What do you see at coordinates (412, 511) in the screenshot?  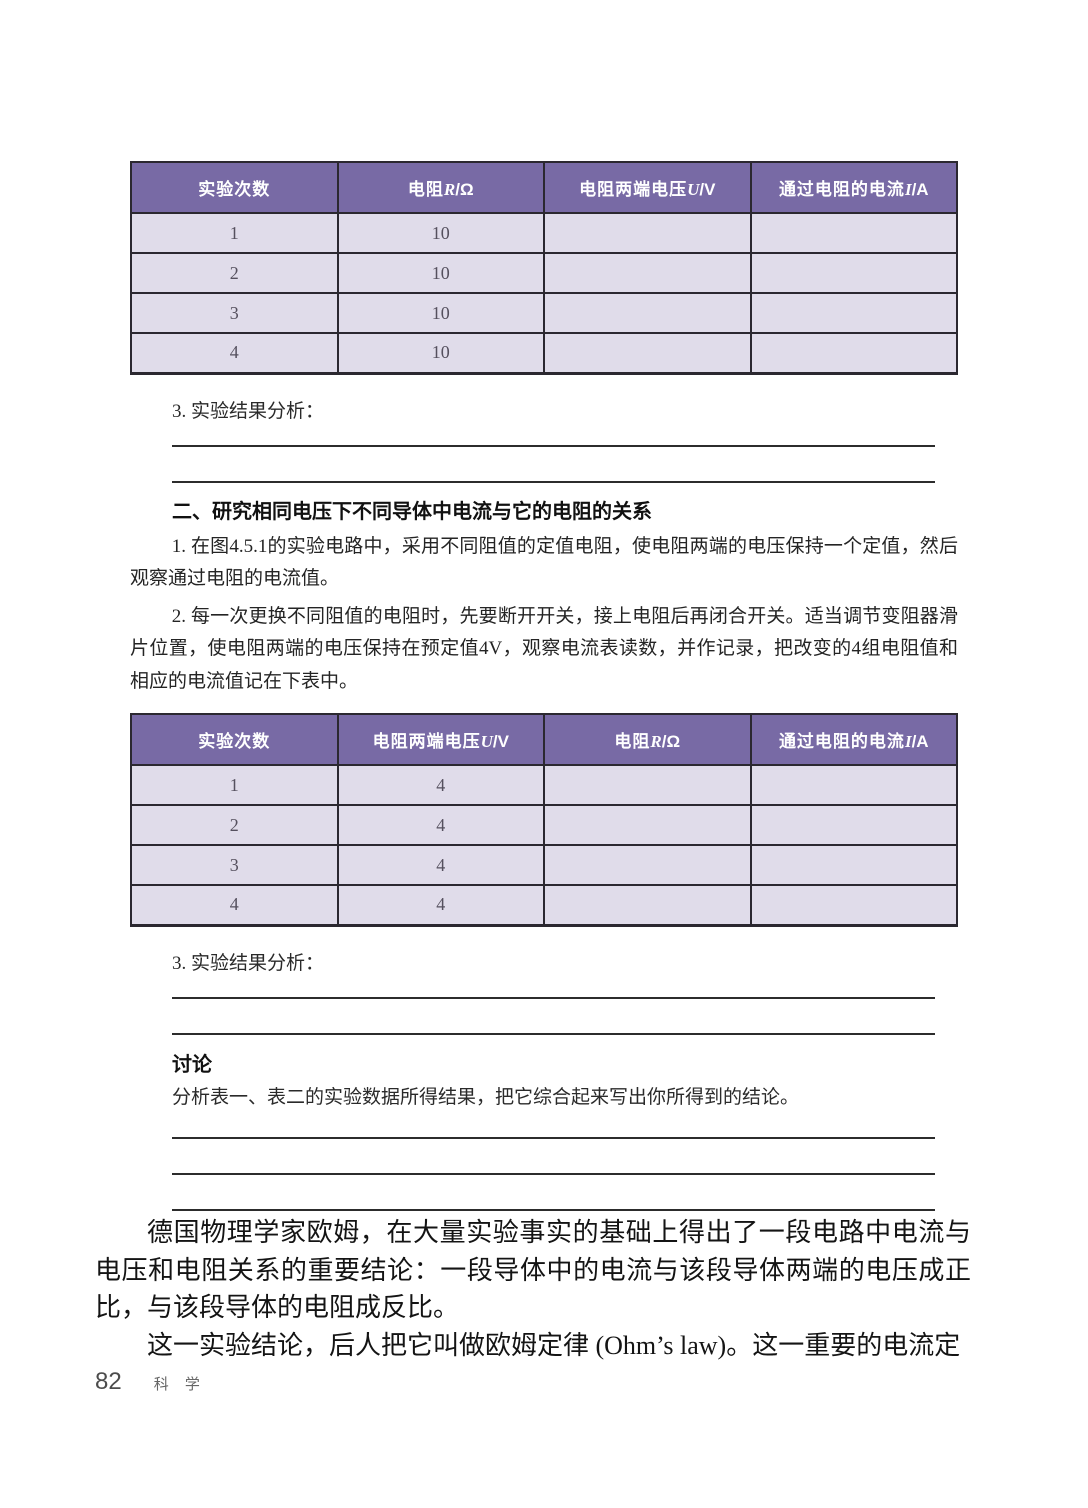 I see `section-heading: 二、研究相同电压下不同导体中电流与它的电阻的关系` at bounding box center [412, 511].